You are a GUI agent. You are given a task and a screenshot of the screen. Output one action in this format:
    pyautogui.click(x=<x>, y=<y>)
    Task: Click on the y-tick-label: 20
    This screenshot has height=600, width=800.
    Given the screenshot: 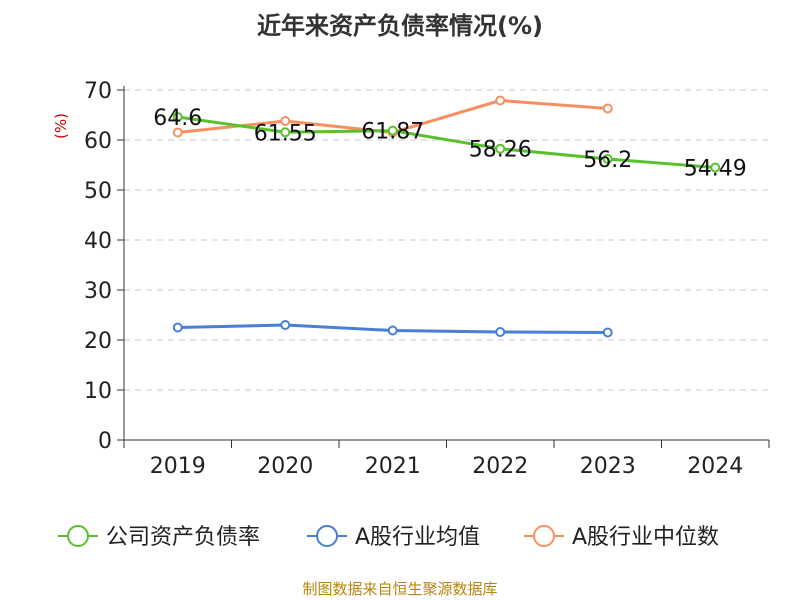 What is the action you would take?
    pyautogui.click(x=98, y=341)
    